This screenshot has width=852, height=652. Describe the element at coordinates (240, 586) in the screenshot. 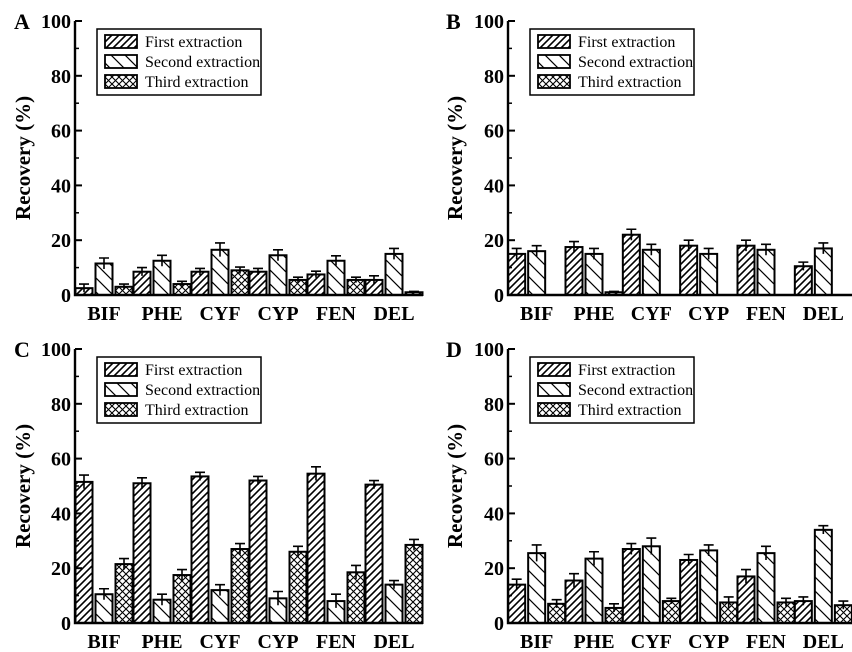

I see `bar-c-cyf-series3` at that location.